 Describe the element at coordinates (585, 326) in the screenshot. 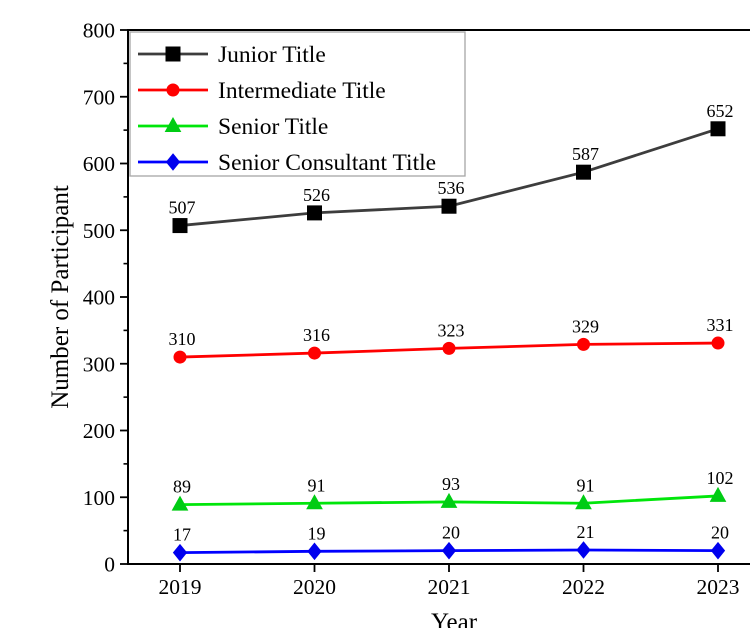

I see `data-label-intermediate-title: 329` at that location.